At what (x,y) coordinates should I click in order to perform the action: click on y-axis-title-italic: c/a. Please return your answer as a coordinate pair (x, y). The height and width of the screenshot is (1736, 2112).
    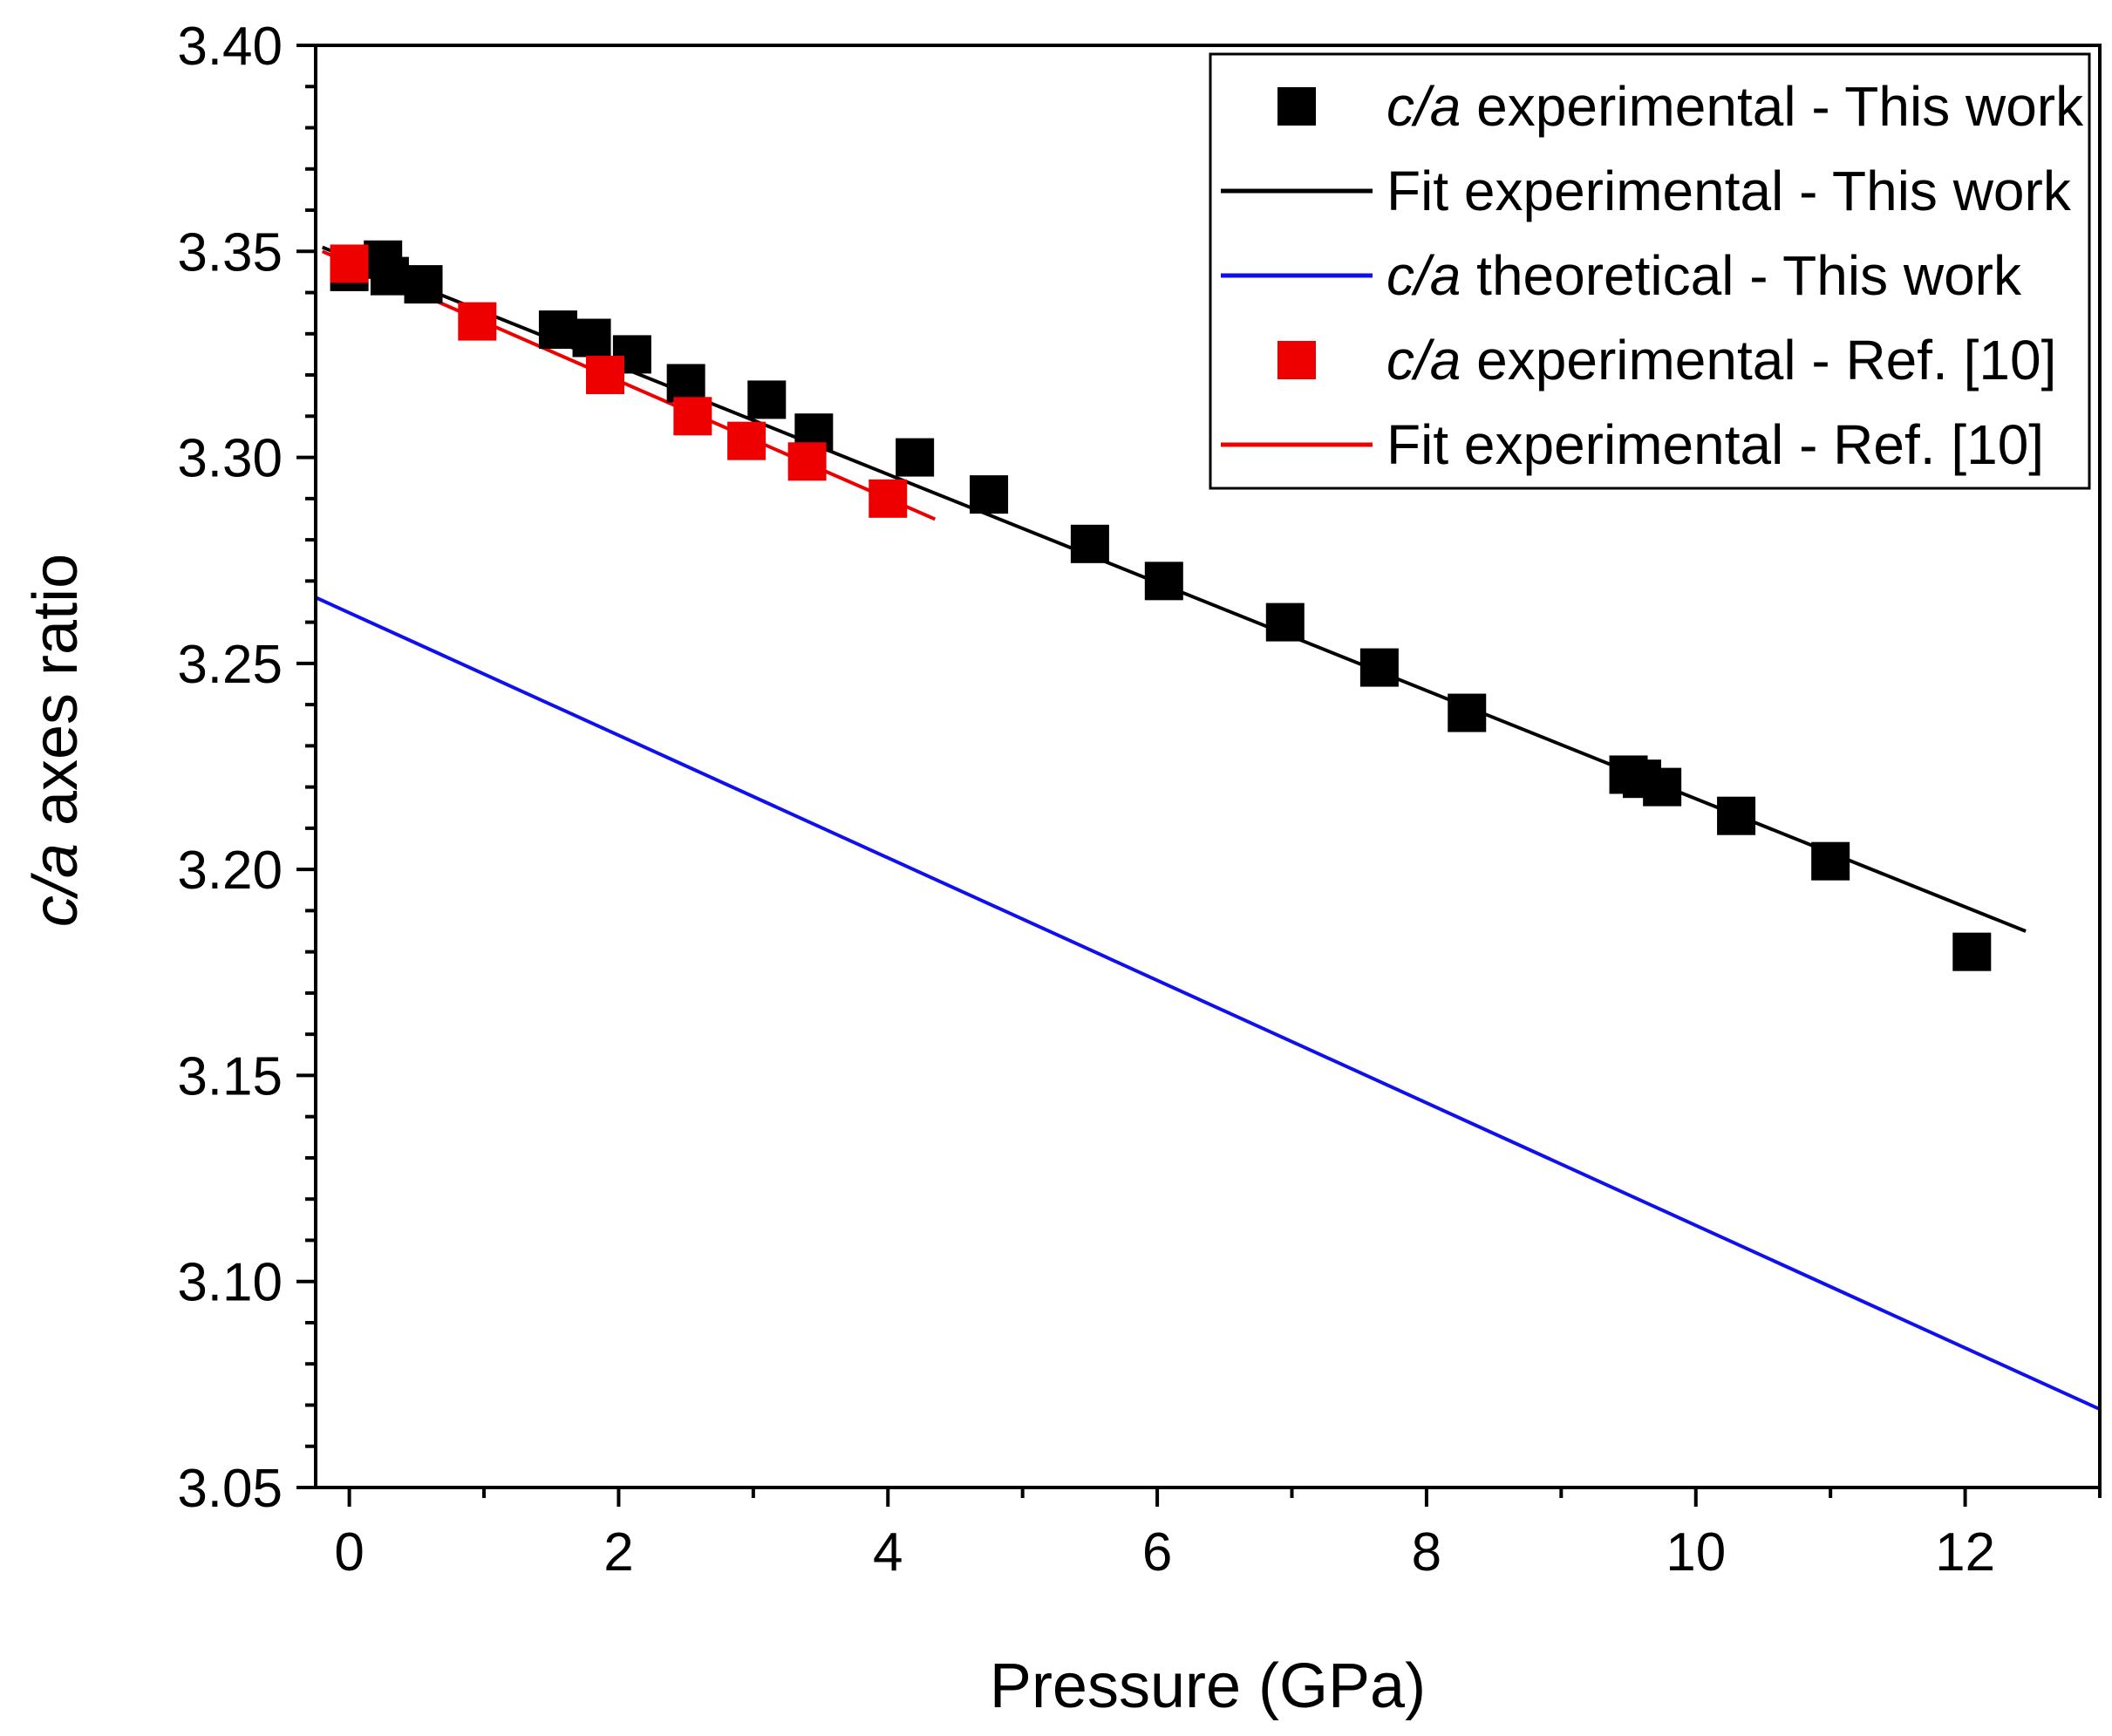
    Looking at the image, I should click on (56, 885).